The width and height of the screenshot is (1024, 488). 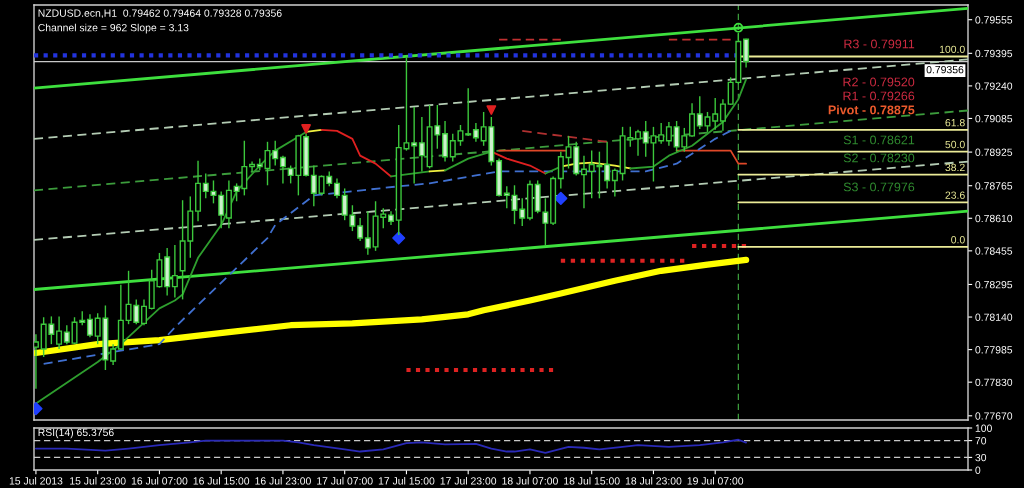 I want to click on x-tick-label: 16 Jul 15:00, so click(x=221, y=480).